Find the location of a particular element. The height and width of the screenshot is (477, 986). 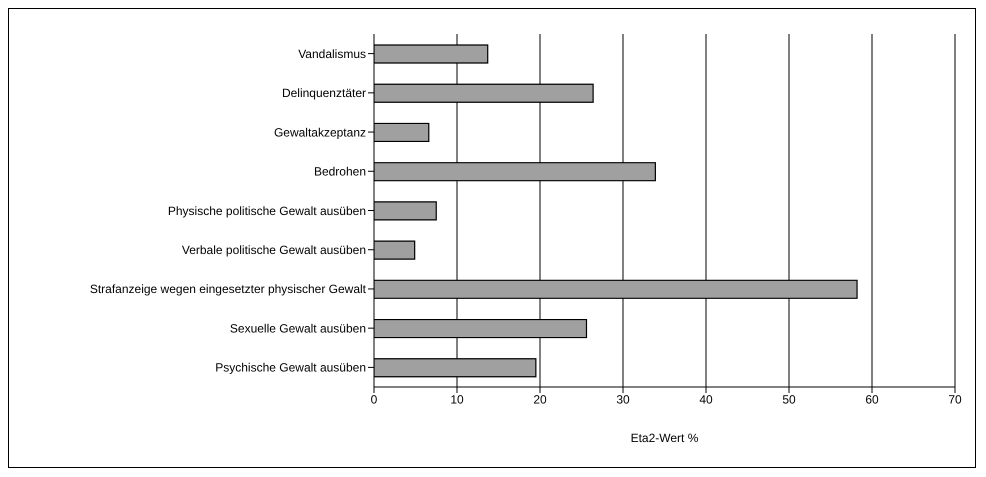

y-tick-label: Verbale politische Gewalt ausüben is located at coordinates (274, 249).